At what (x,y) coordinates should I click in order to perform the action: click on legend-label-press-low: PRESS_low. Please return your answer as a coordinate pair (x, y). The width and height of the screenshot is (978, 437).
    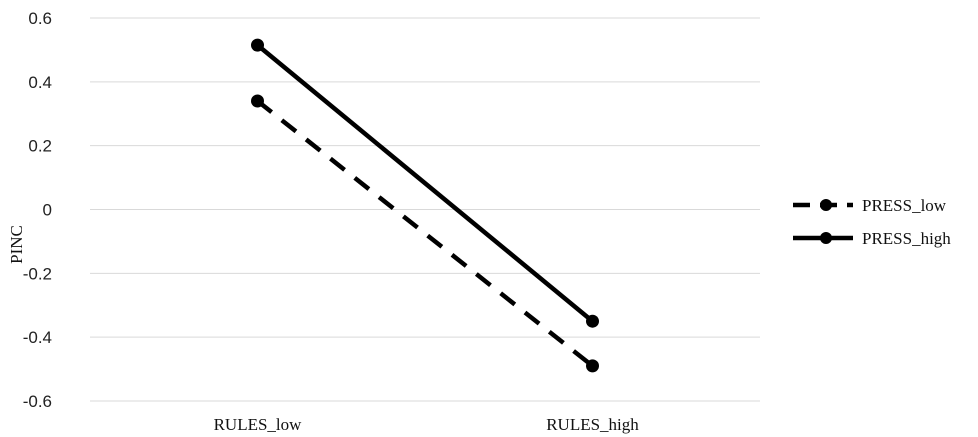
    Looking at the image, I should click on (904, 205).